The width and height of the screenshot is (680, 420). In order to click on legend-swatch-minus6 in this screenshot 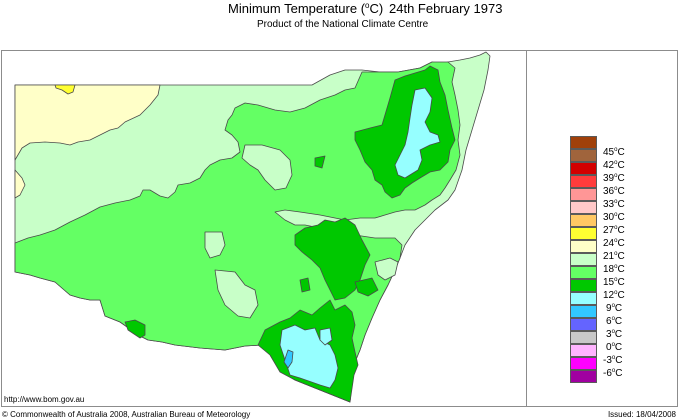, I will do `click(583, 363)`.